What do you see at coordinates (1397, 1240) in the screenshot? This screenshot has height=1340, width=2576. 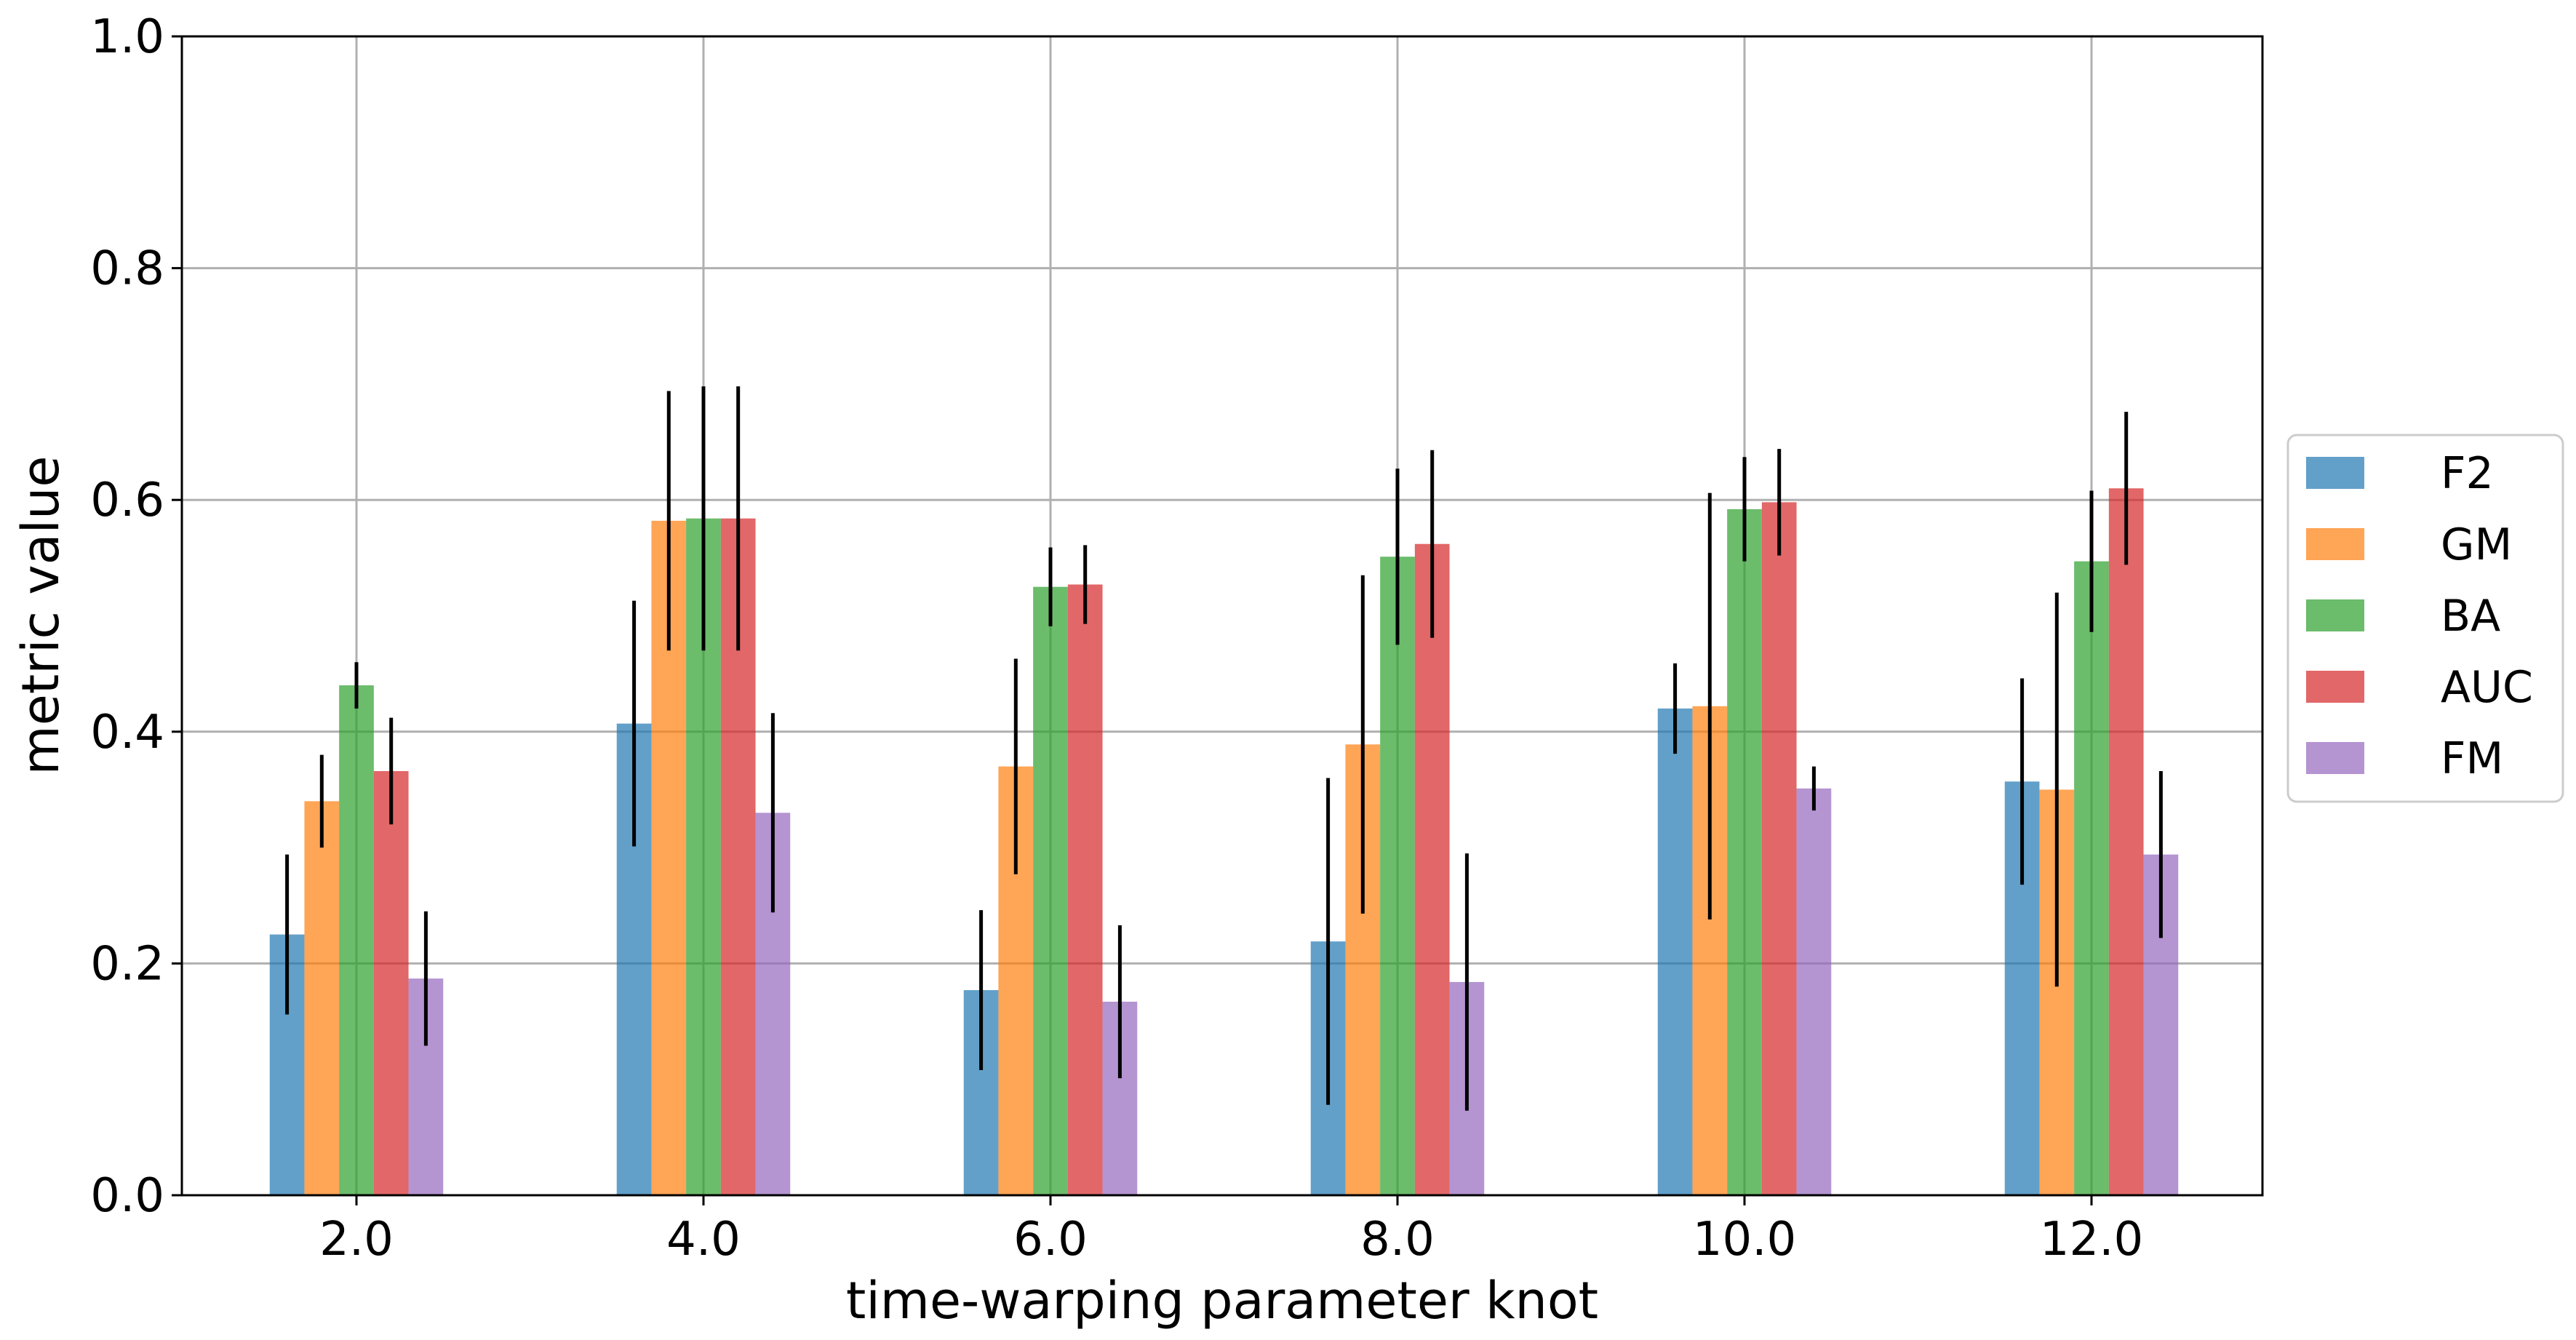 I see `x-tick-label: 8.0` at bounding box center [1397, 1240].